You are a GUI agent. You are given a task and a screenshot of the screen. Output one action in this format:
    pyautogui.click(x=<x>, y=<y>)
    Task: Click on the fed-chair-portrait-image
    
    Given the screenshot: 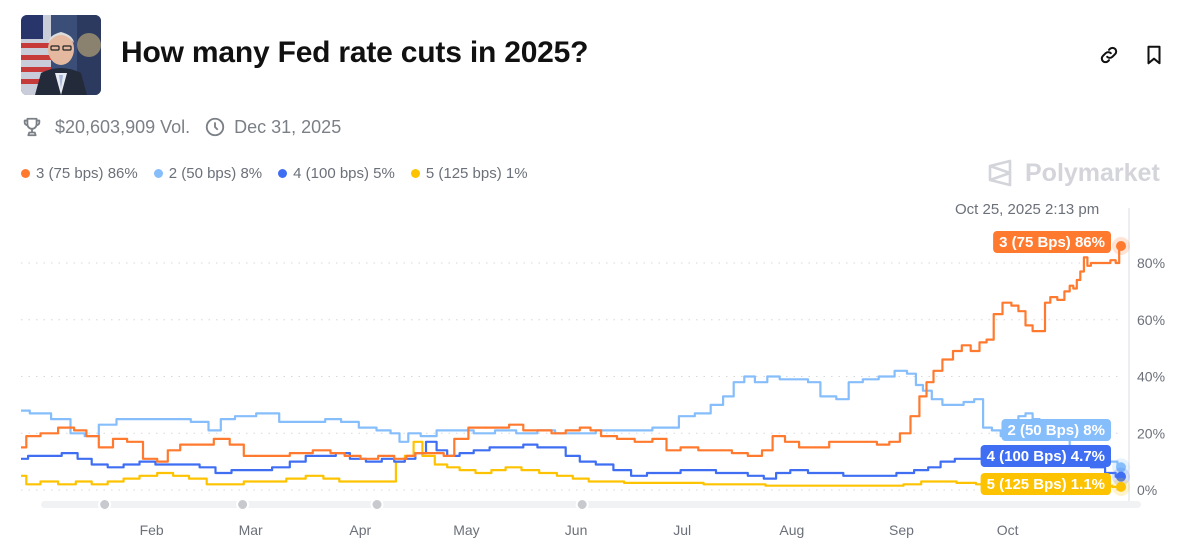 What is the action you would take?
    pyautogui.click(x=61, y=55)
    